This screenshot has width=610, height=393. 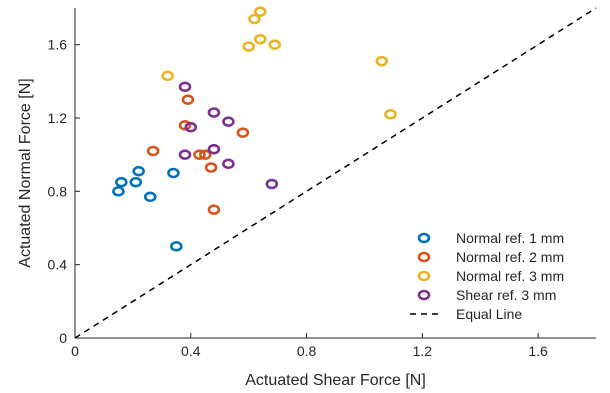 I want to click on x-tick-label: 0.4, so click(x=191, y=351).